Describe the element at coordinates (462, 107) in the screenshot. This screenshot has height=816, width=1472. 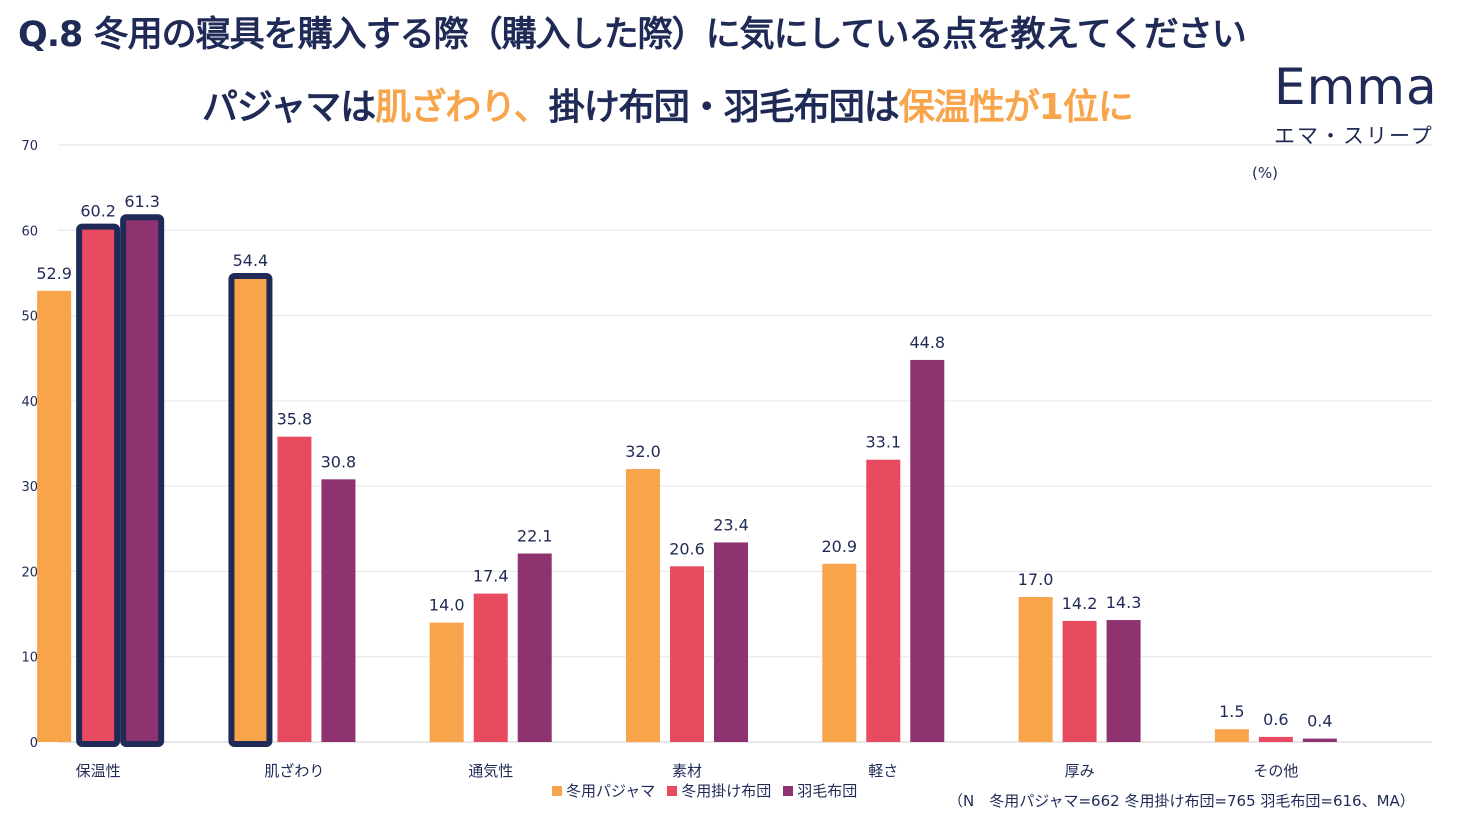
I see `subtitle-part: 肌ざわり、` at that location.